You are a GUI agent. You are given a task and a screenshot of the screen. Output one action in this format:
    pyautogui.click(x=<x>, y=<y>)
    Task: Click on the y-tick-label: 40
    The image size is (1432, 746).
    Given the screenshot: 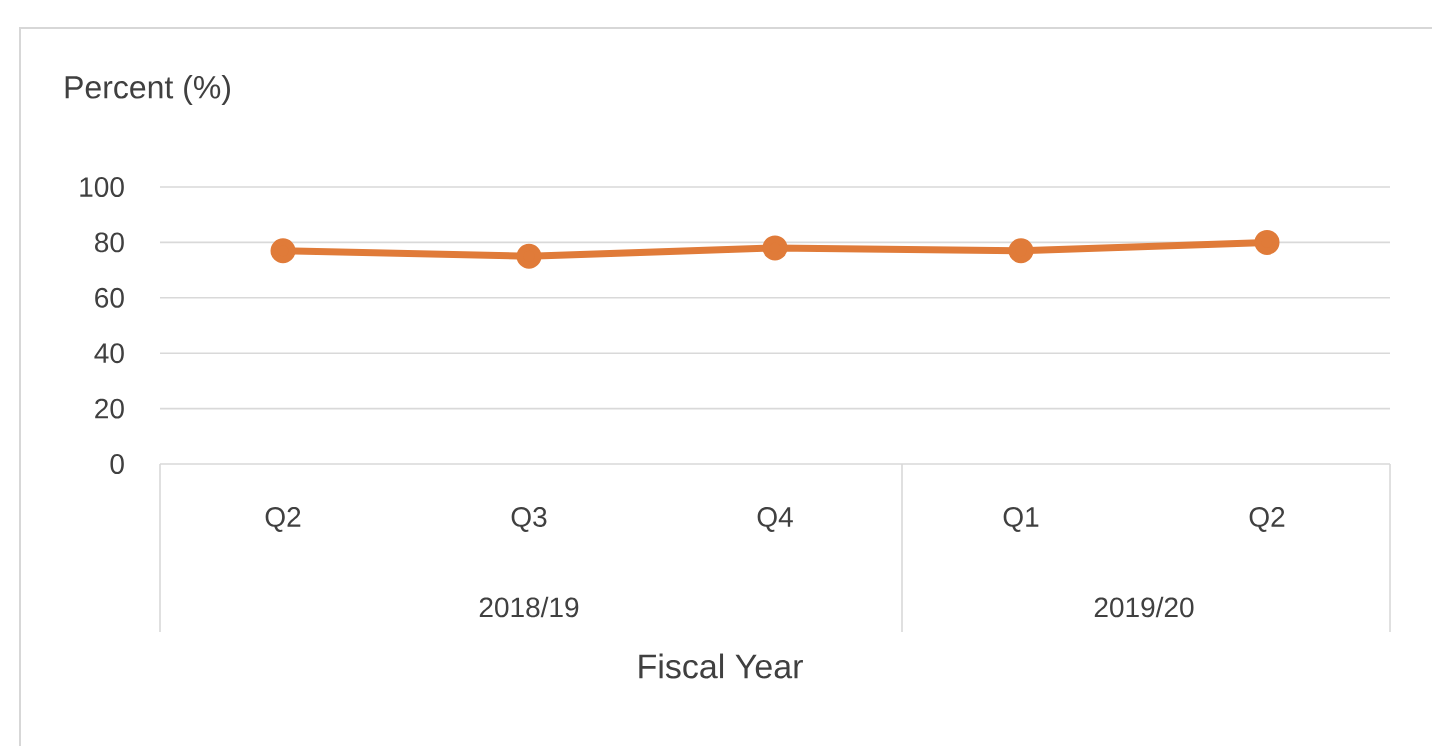 What is the action you would take?
    pyautogui.click(x=109, y=353)
    